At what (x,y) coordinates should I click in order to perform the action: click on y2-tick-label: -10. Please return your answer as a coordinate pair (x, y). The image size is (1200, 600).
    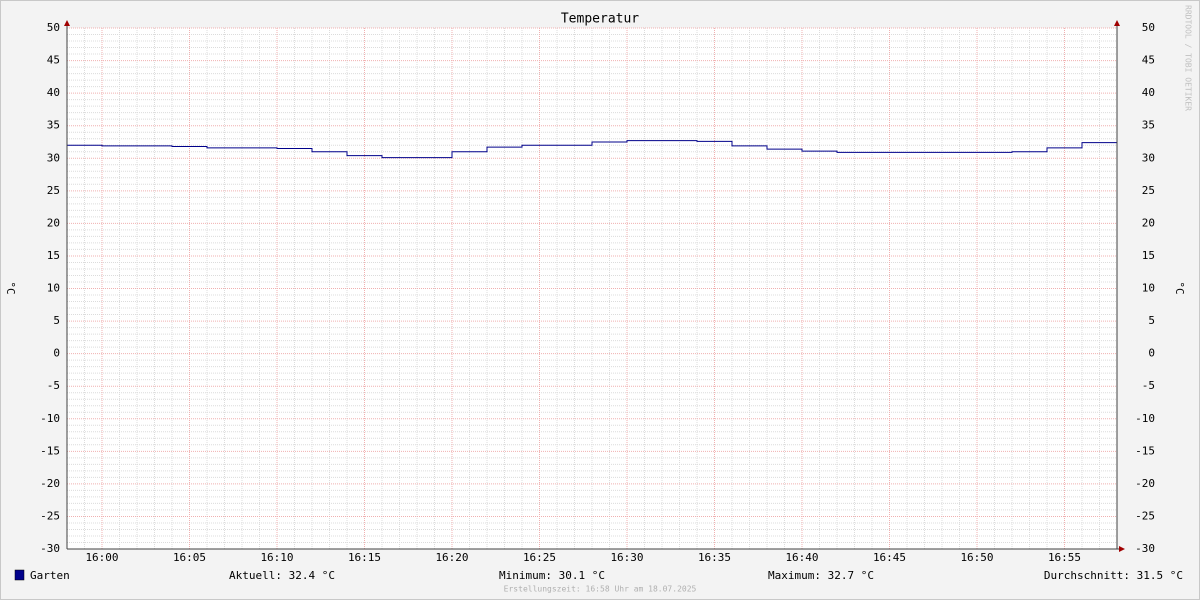
    Looking at the image, I should click on (1145, 418).